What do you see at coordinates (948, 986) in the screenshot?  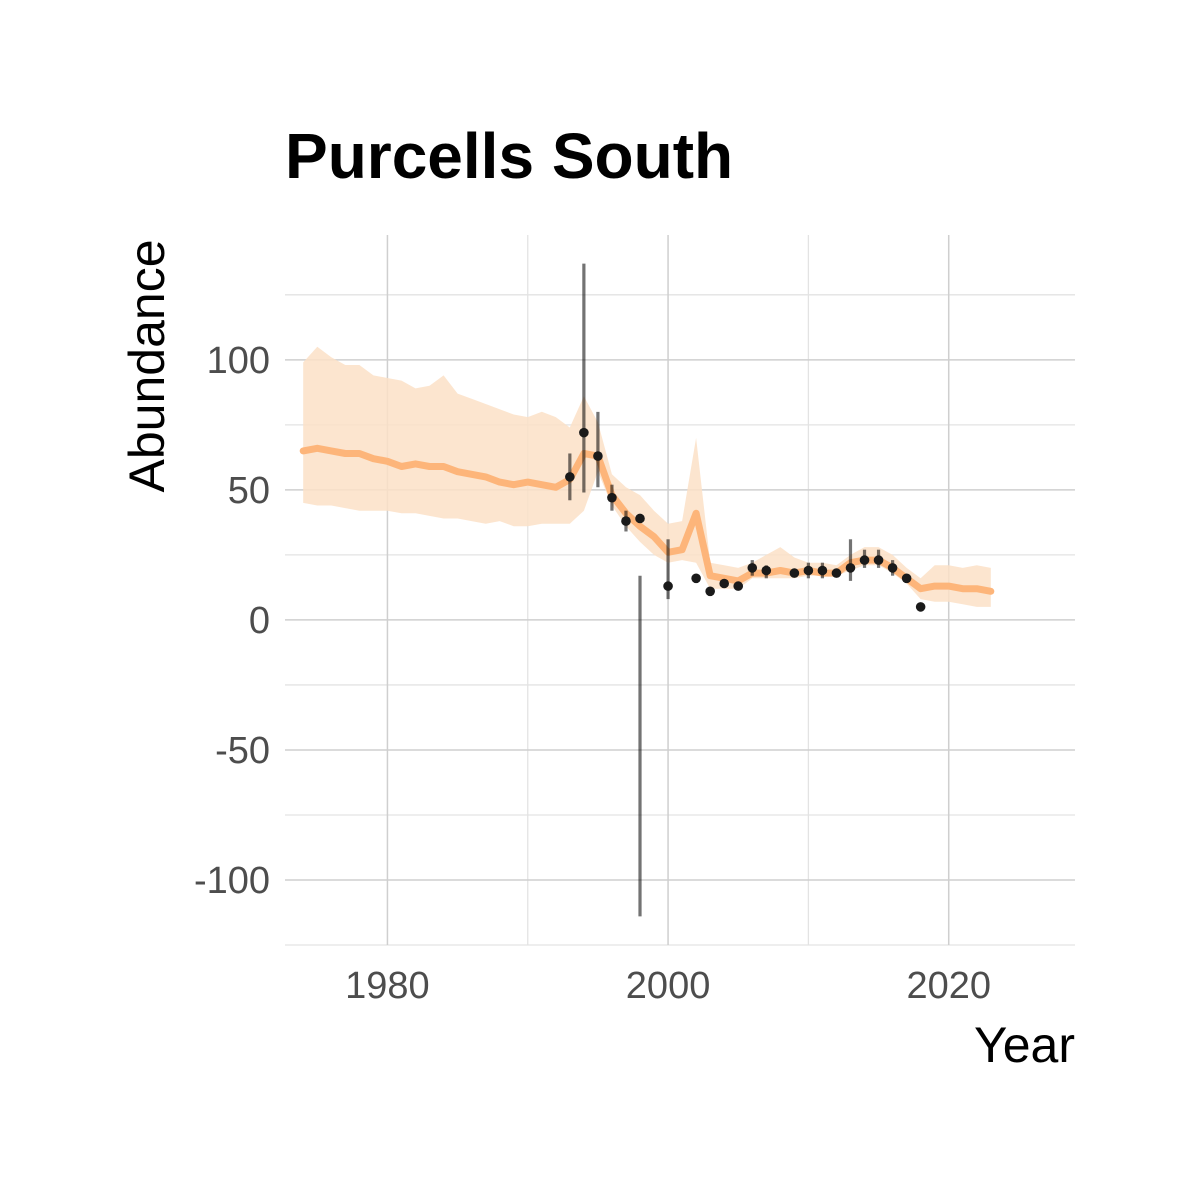 I see `x-tick-label: 2020` at bounding box center [948, 986].